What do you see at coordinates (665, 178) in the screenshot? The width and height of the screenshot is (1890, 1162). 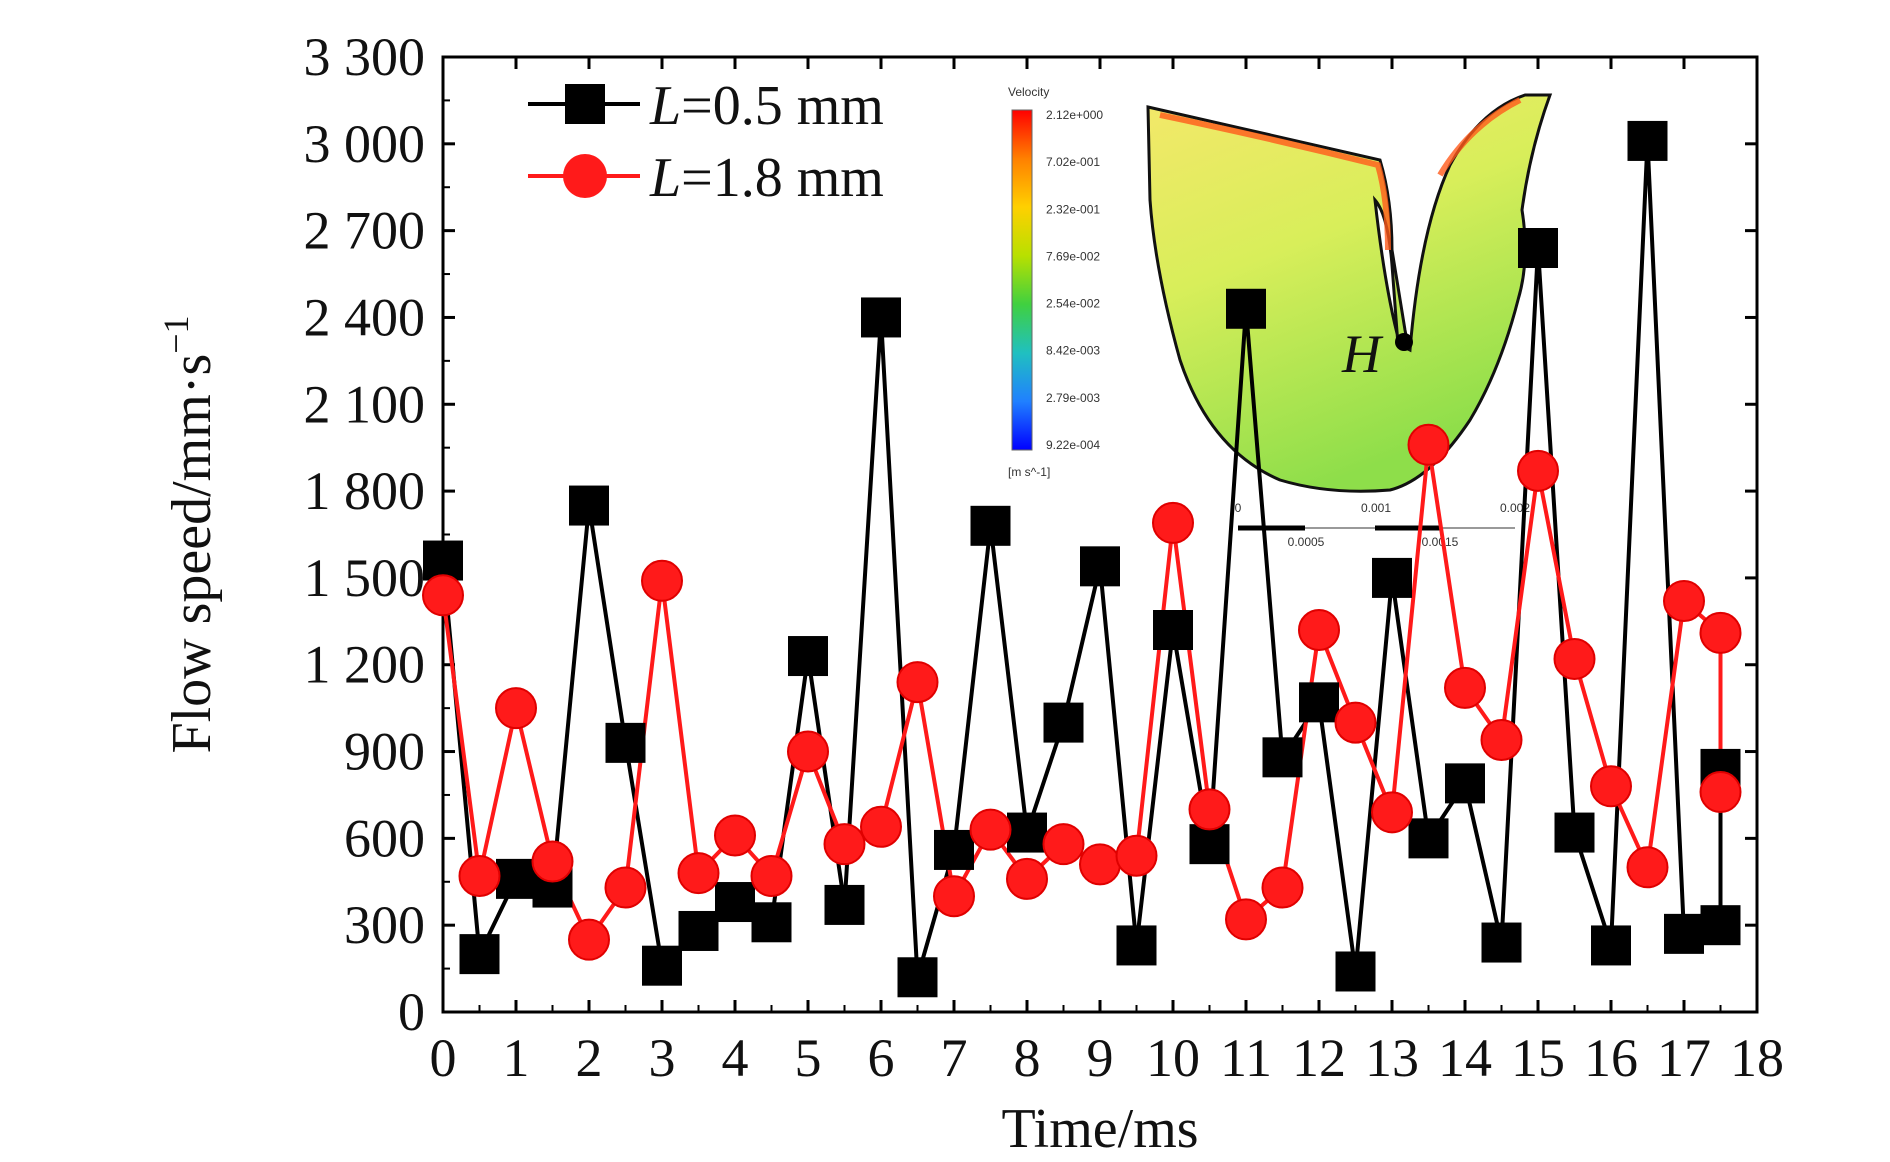 I see `legend-label-italic: L` at bounding box center [665, 178].